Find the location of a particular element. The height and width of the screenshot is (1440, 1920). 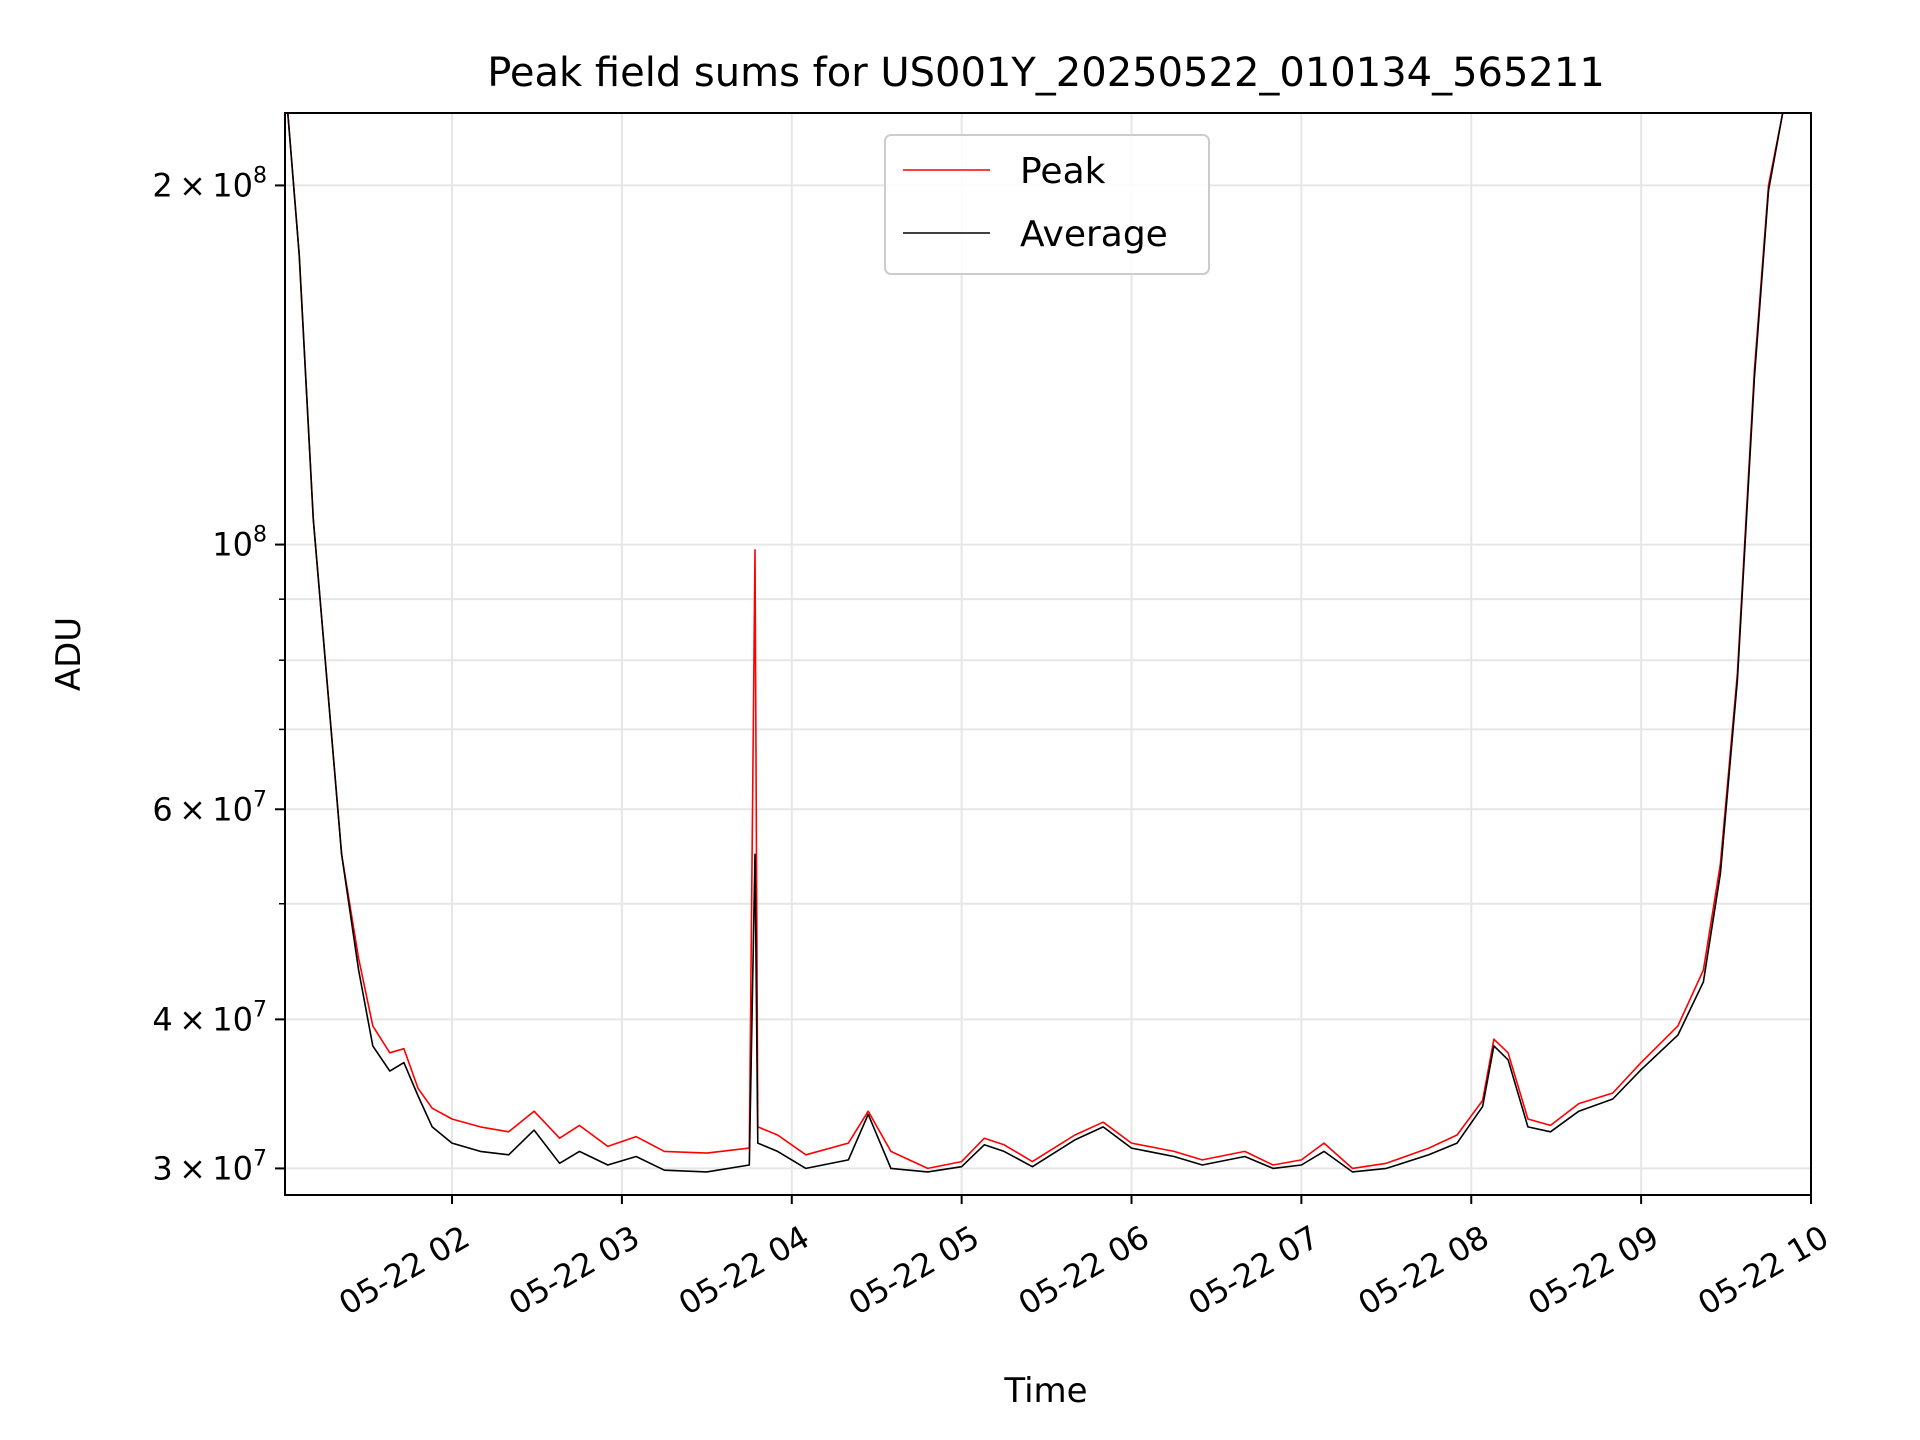

legend-label-peak: Peak is located at coordinates (1063, 171).